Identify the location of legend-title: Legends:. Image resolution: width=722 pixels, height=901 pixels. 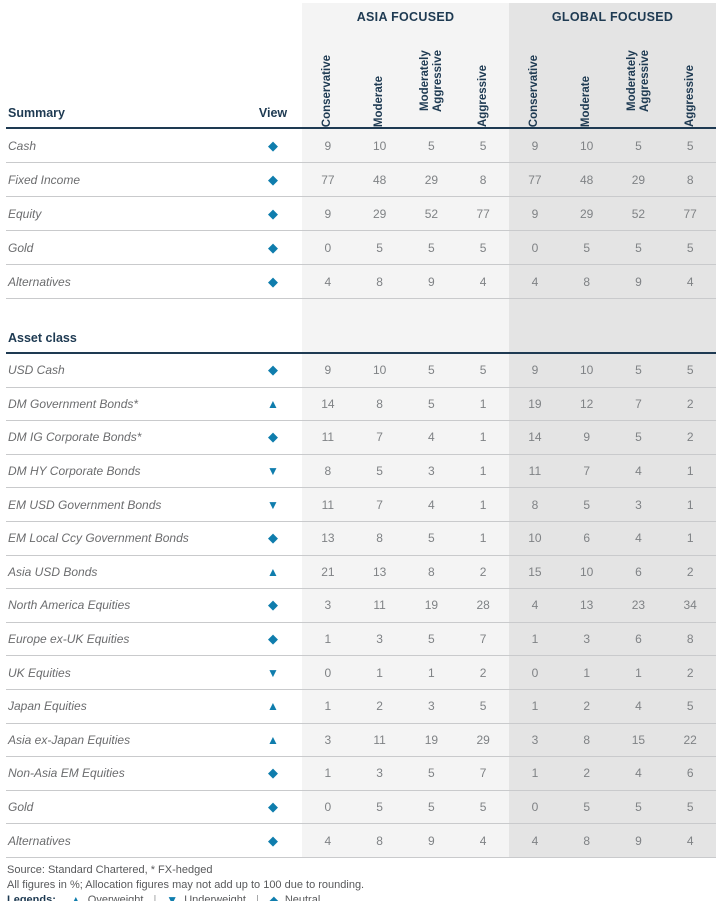
(31, 897).